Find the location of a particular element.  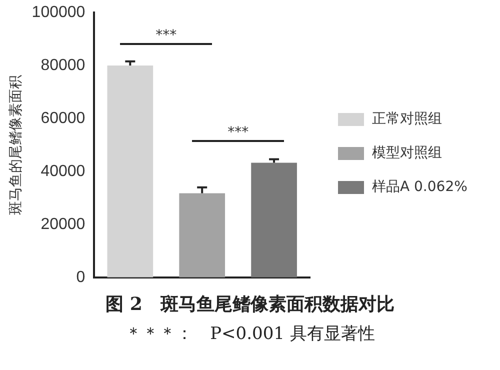

text: 图 2 斑马鱼尾鳍像素面积数据对比 is located at coordinates (250, 304).